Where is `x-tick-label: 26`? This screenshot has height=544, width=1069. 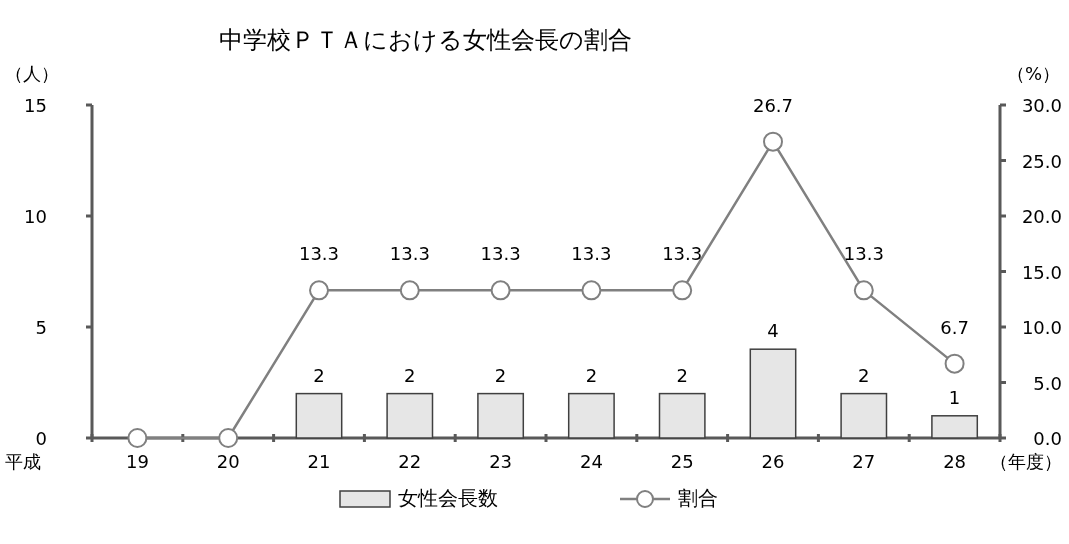
x-tick-label: 26 is located at coordinates (773, 461).